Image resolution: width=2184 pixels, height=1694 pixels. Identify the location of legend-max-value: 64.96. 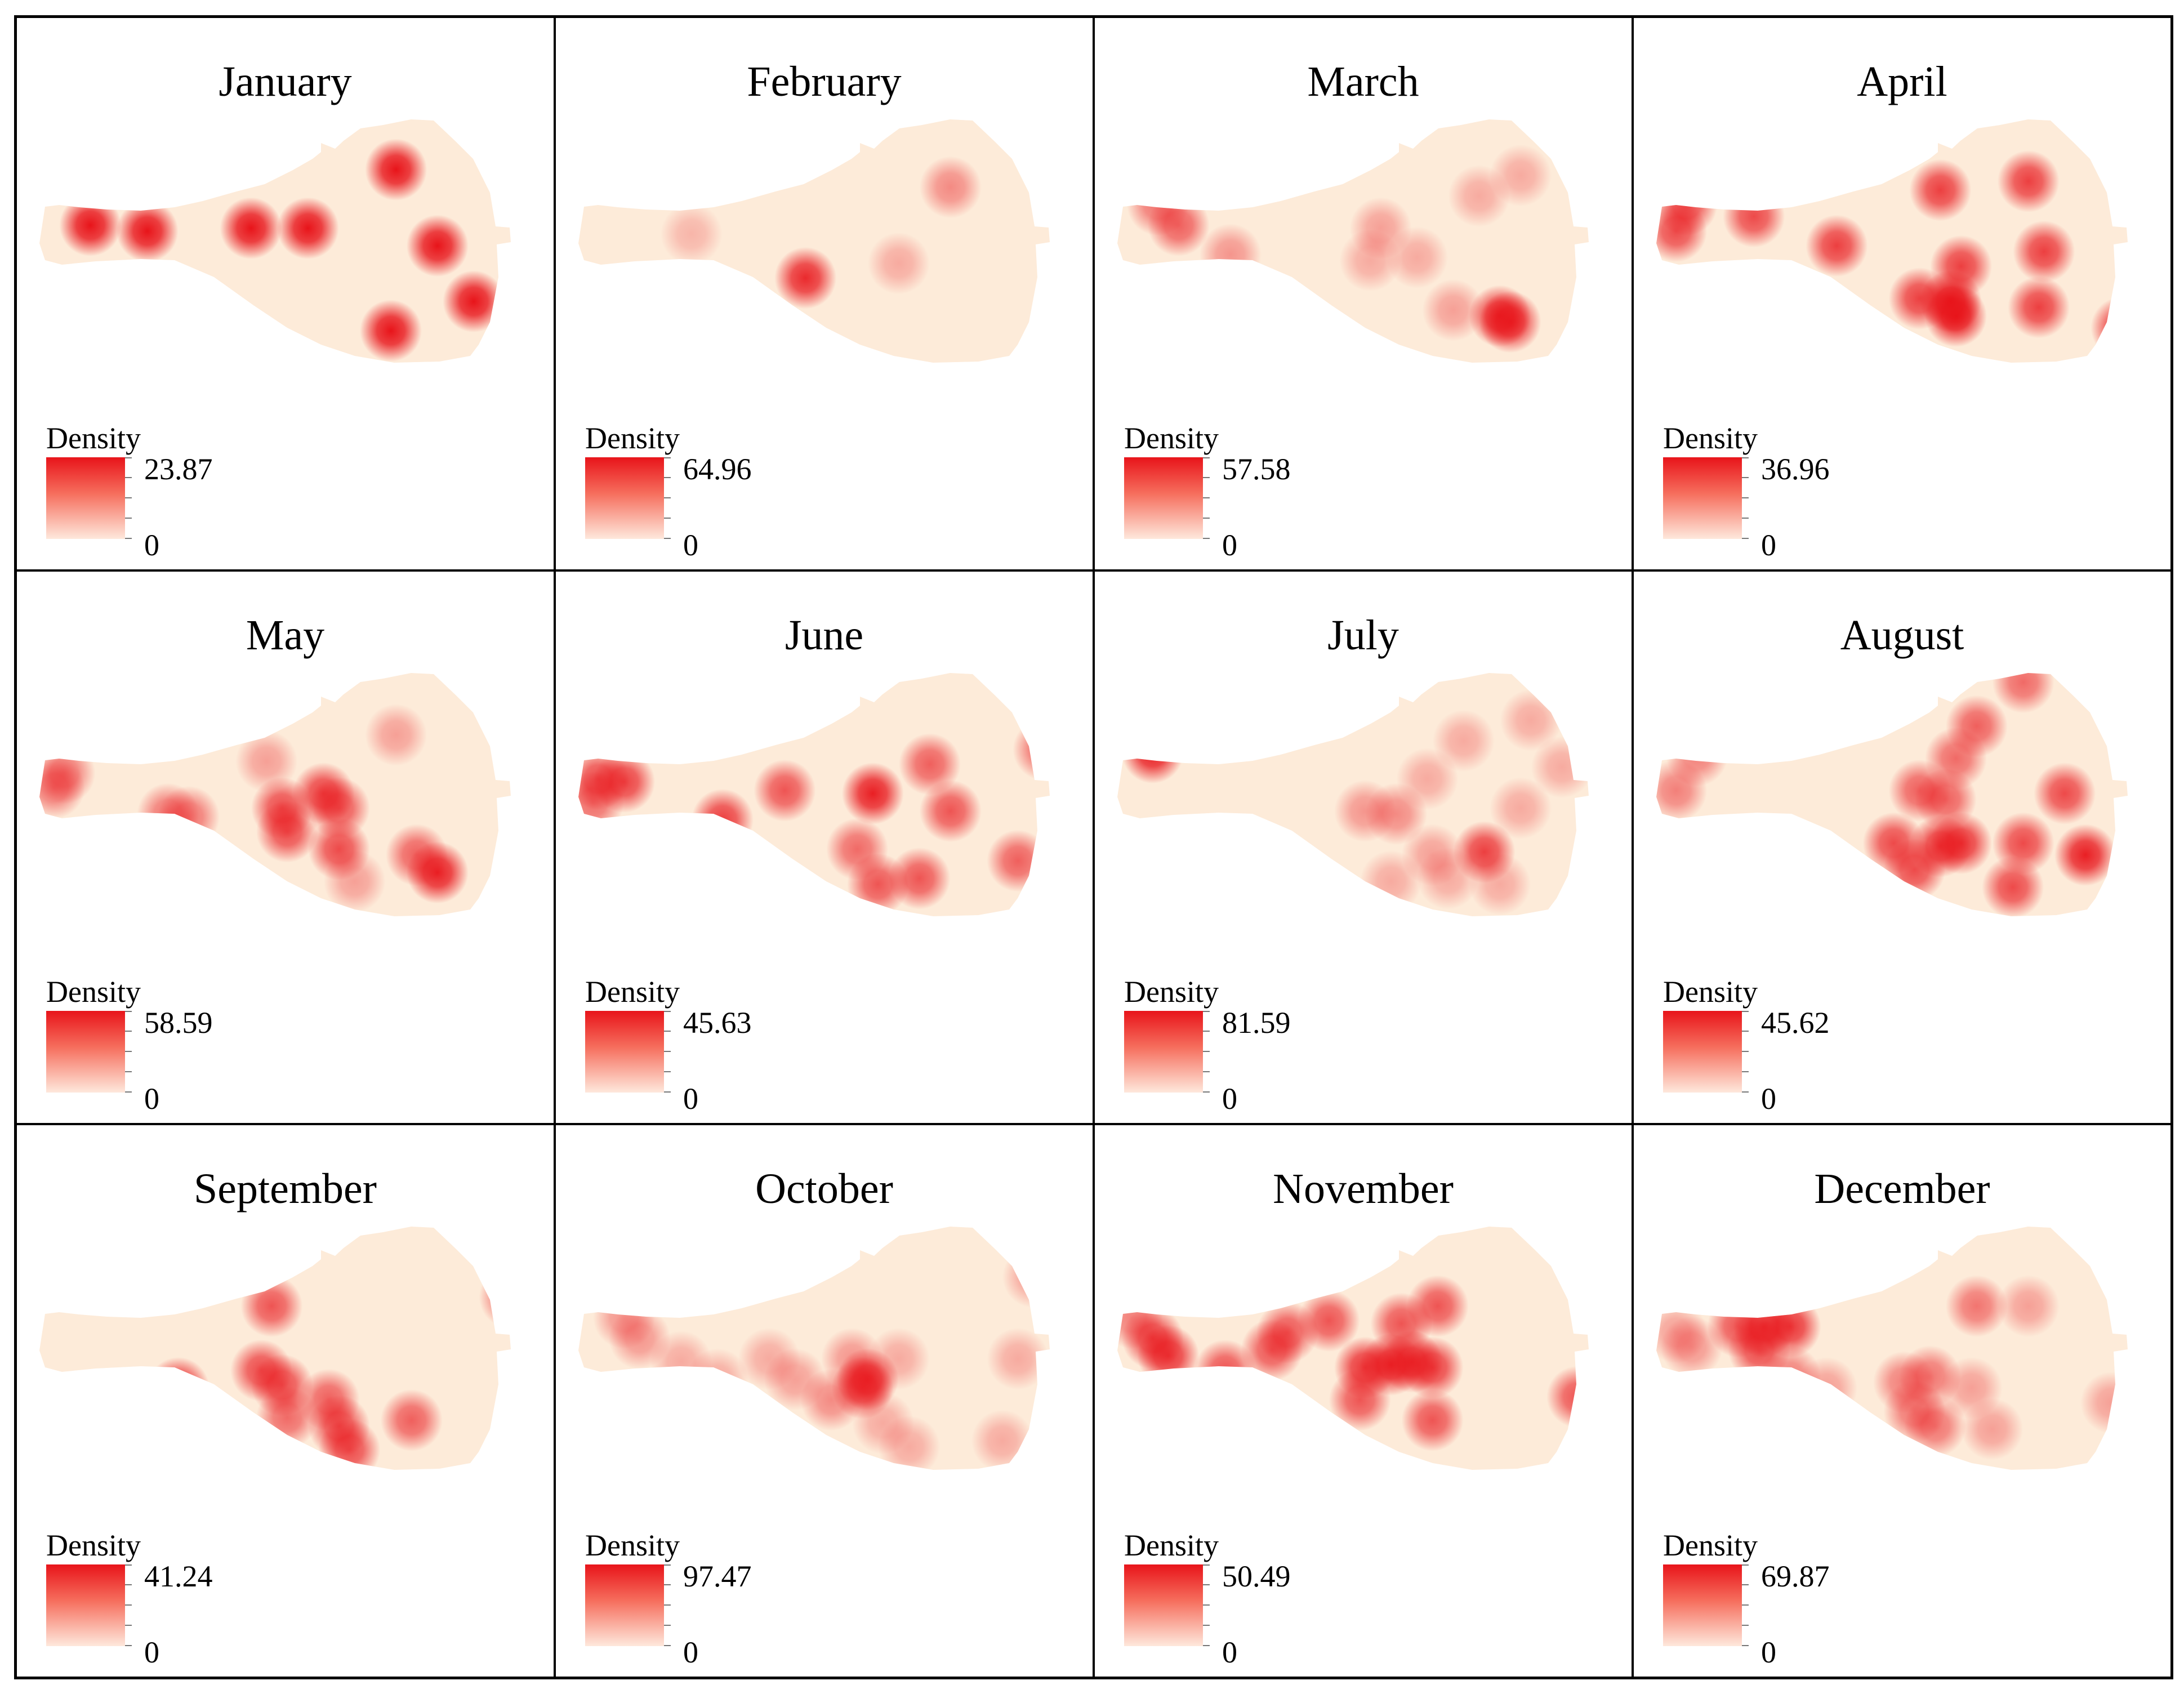
(717, 469).